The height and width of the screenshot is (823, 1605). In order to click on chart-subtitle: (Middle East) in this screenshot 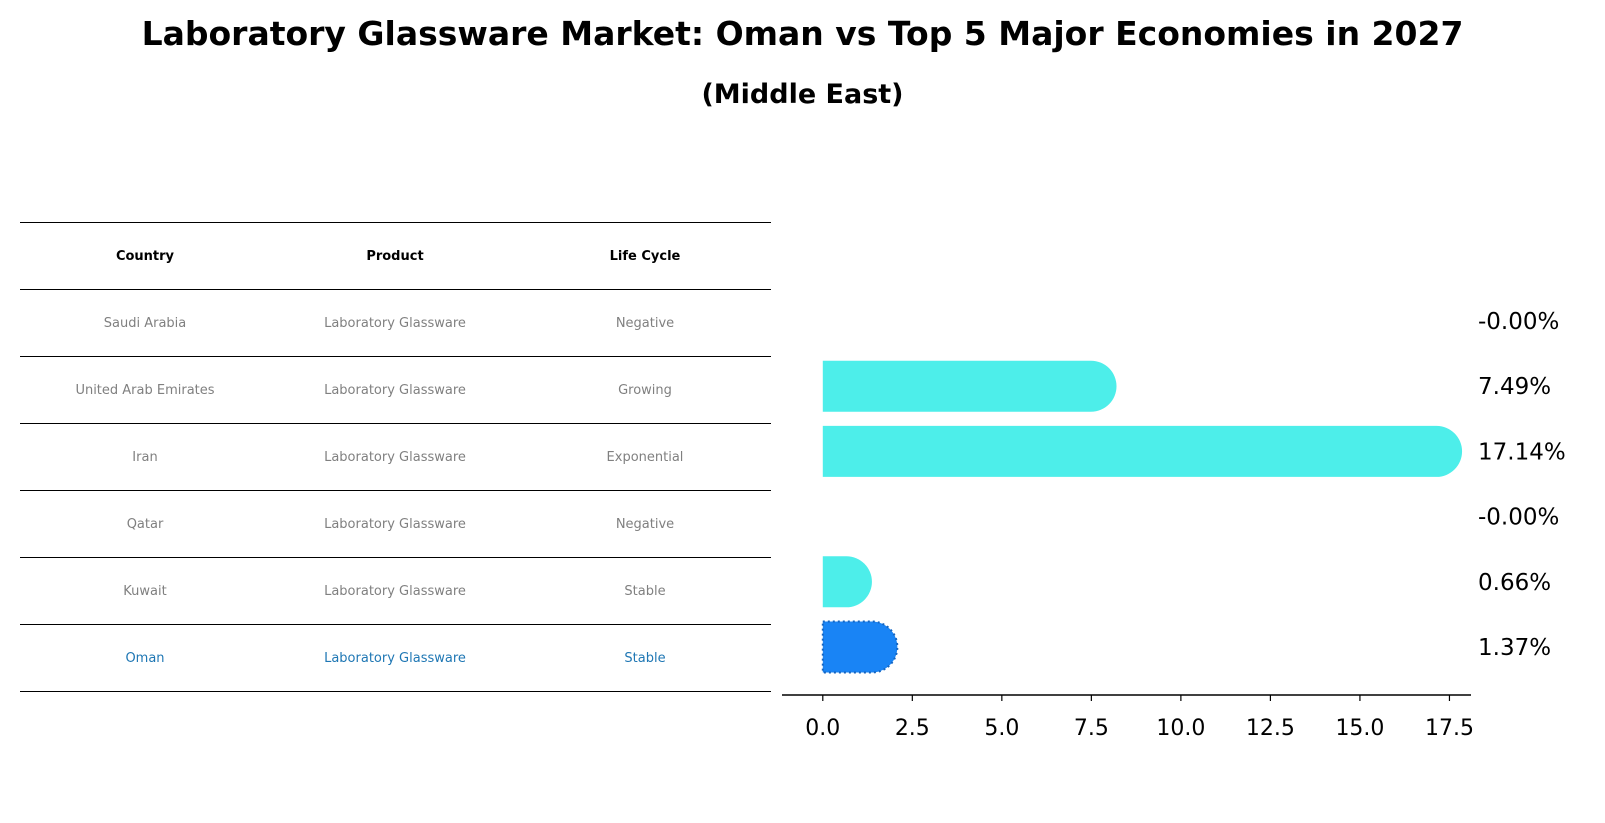, I will do `click(802, 94)`.